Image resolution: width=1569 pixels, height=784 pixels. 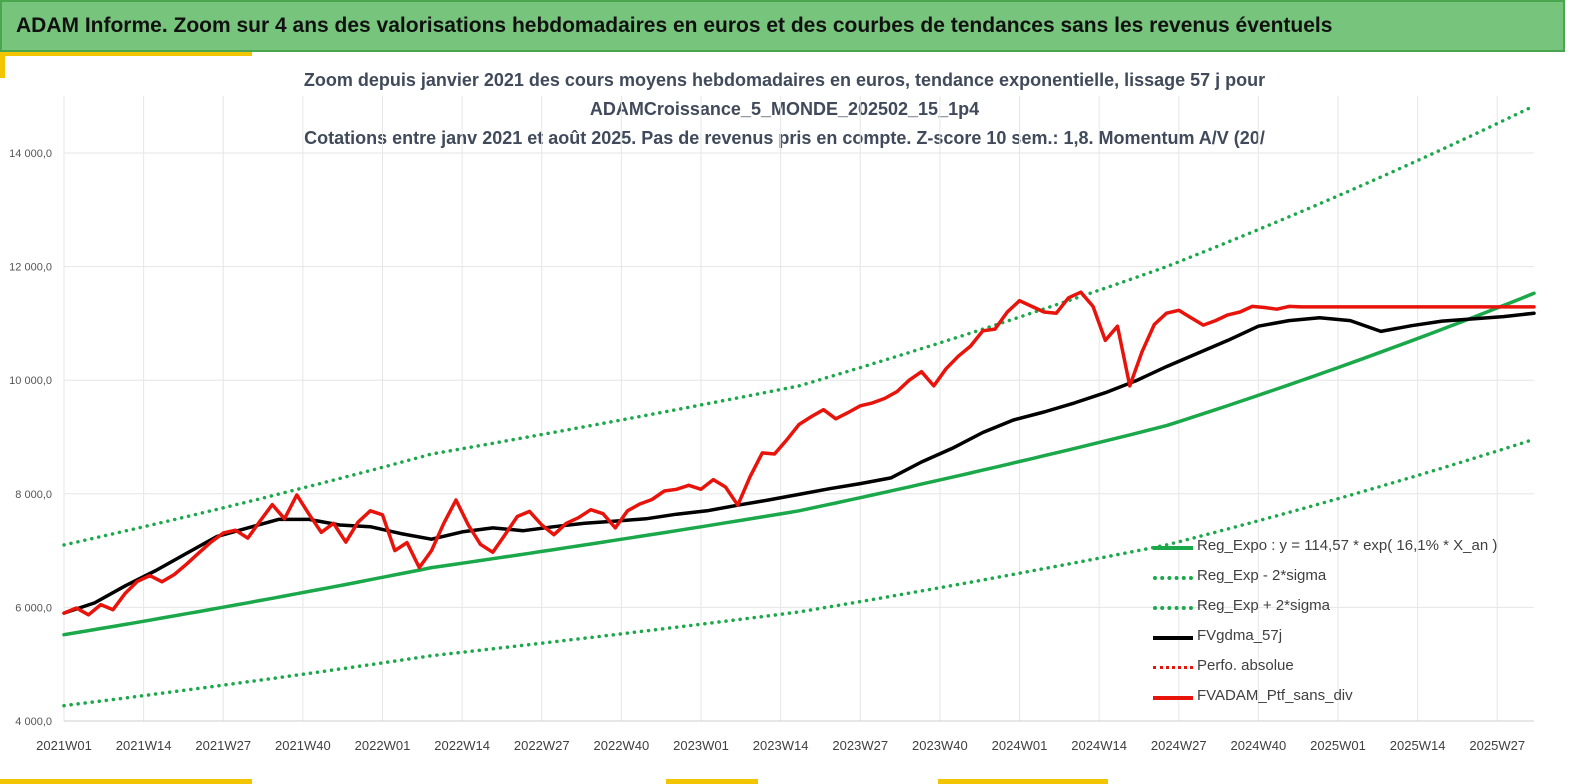 What do you see at coordinates (1338, 745) in the screenshot?
I see `x-tick-label: 2025W01` at bounding box center [1338, 745].